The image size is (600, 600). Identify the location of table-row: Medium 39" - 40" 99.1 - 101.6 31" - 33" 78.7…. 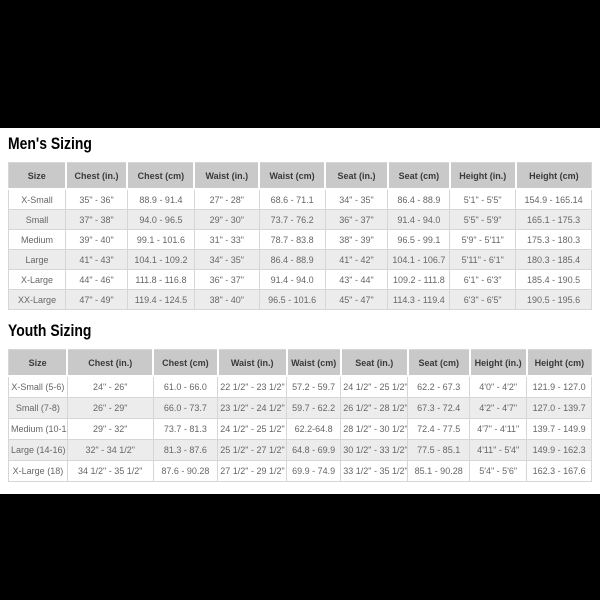
(299, 239).